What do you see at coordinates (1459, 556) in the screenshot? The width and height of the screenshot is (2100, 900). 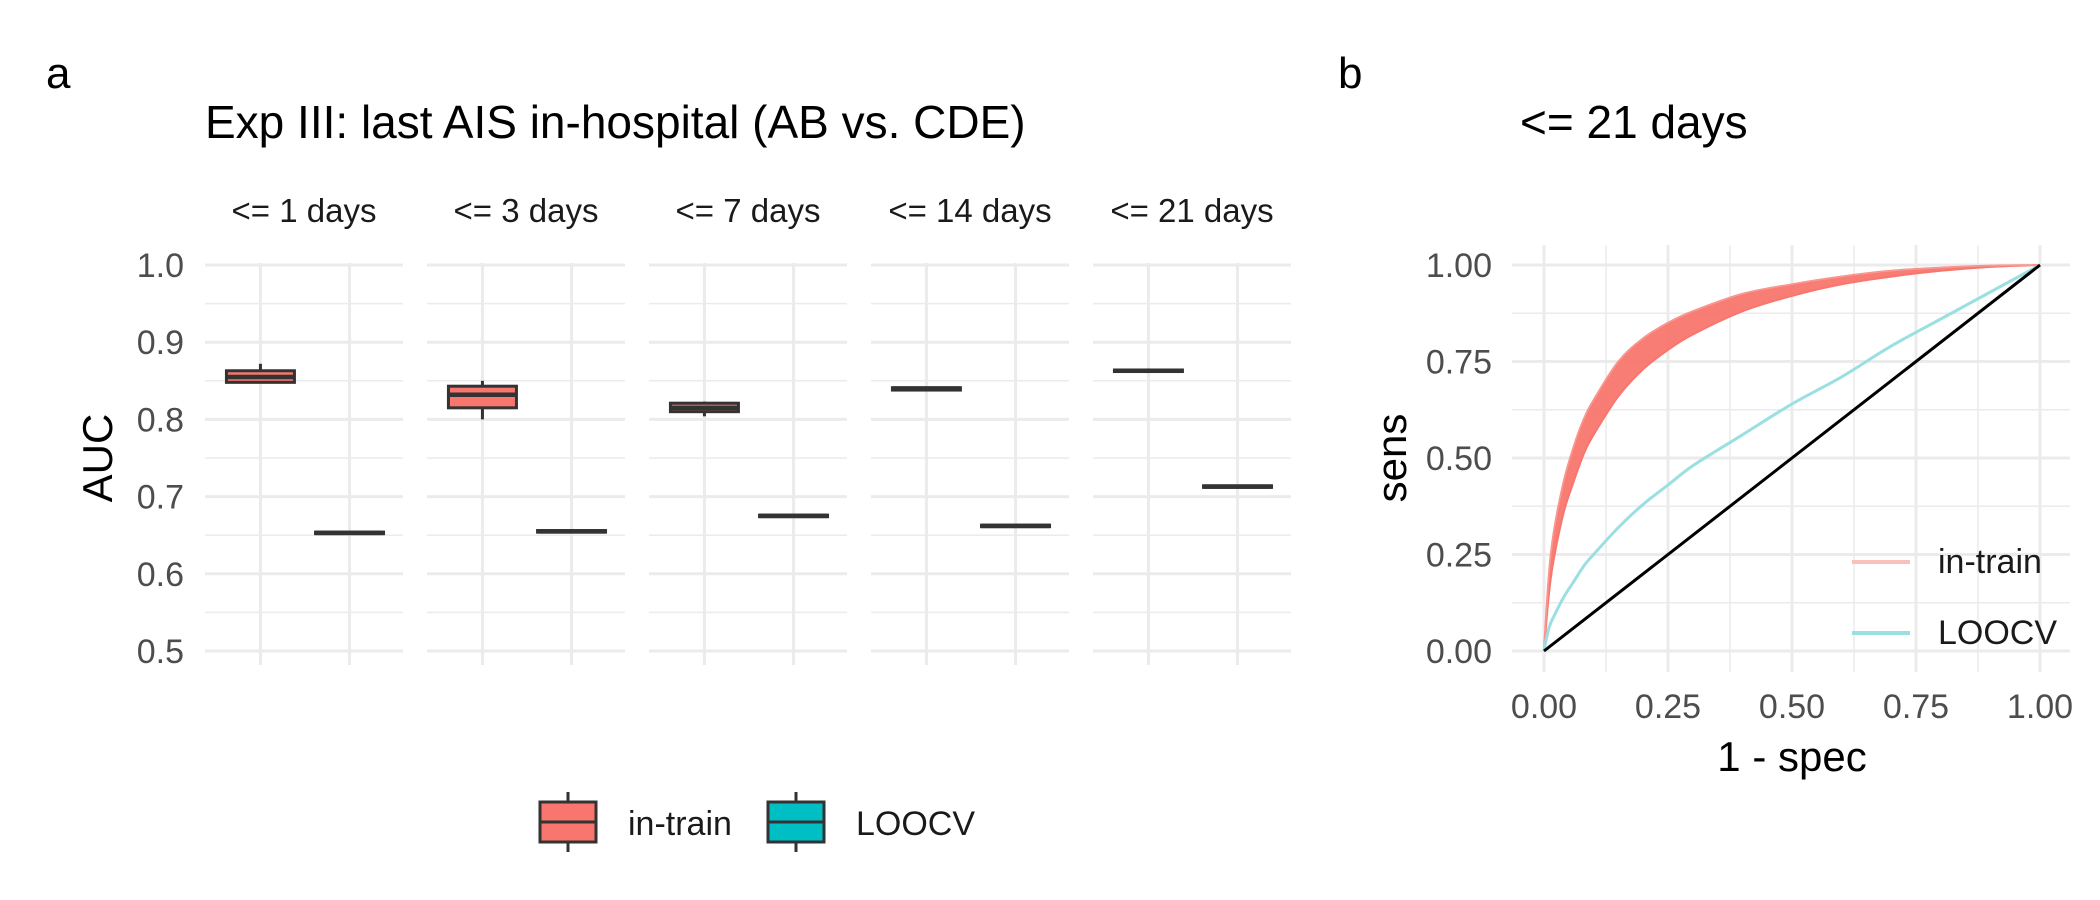 I see `panel-b-y-tick-label: 0.25` at bounding box center [1459, 556].